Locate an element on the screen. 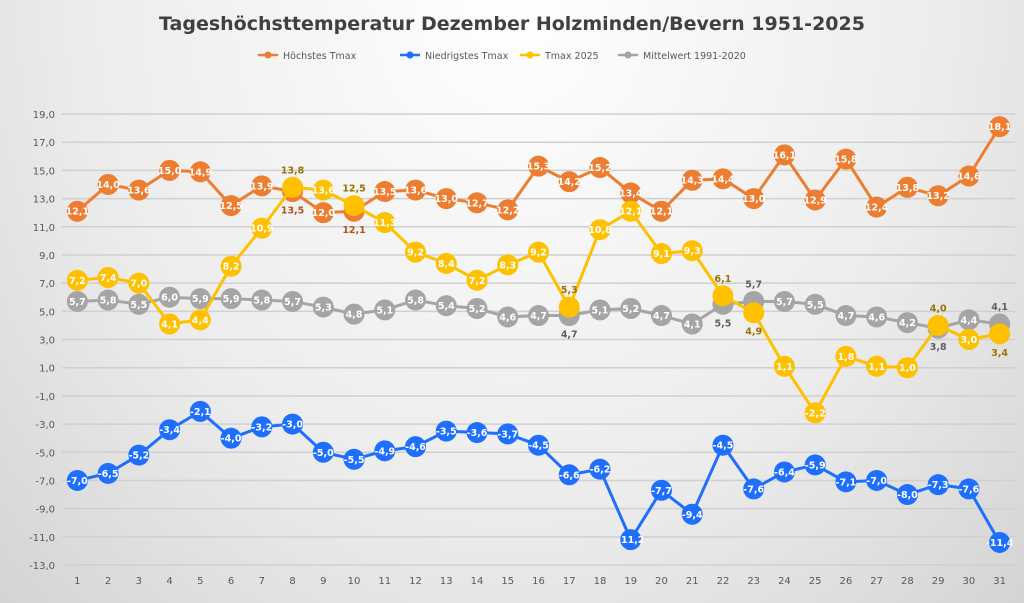 This screenshot has height=603, width=1024. x-tick-label: 24 is located at coordinates (784, 581).